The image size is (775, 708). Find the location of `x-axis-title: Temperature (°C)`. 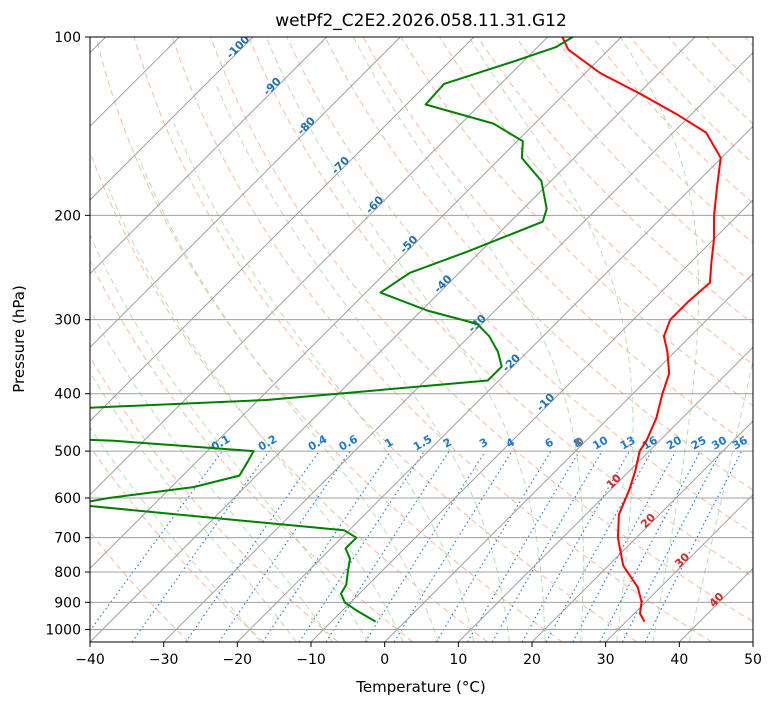

x-axis-title: Temperature (°C) is located at coordinates (420, 687).